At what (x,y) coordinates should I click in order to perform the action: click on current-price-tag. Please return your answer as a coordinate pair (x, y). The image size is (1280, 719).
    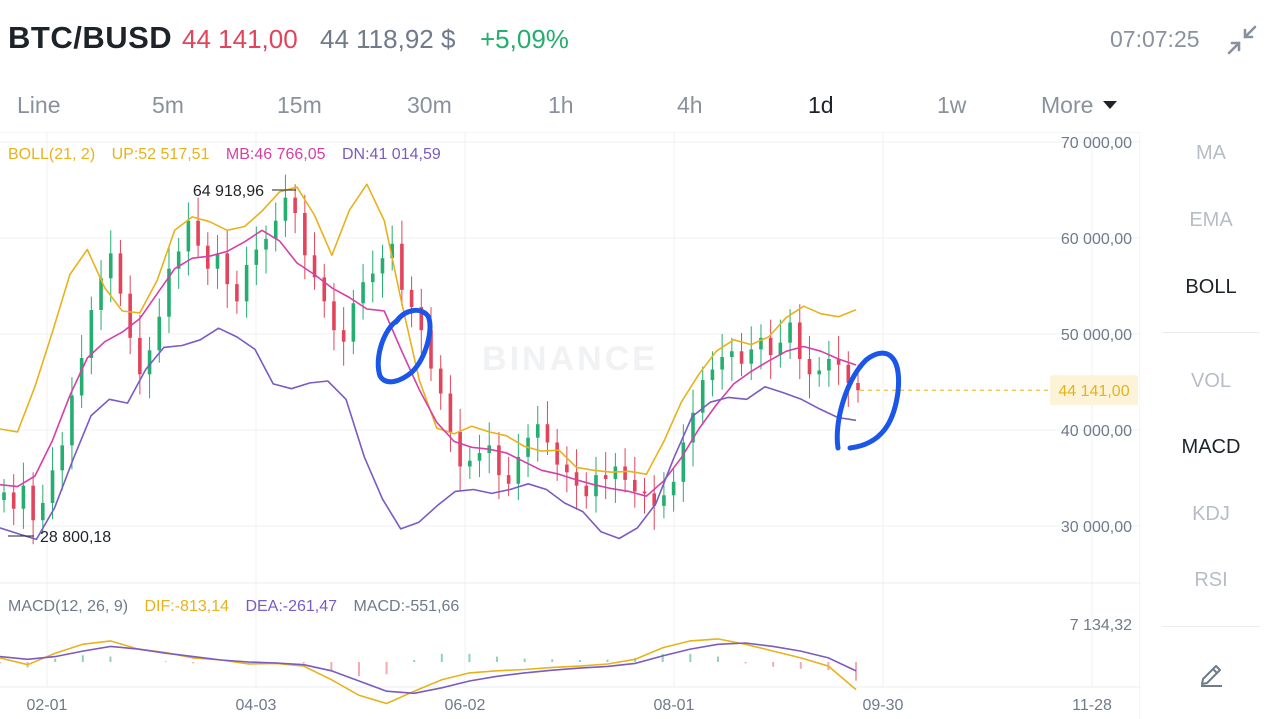
    Looking at the image, I should click on (1094, 390).